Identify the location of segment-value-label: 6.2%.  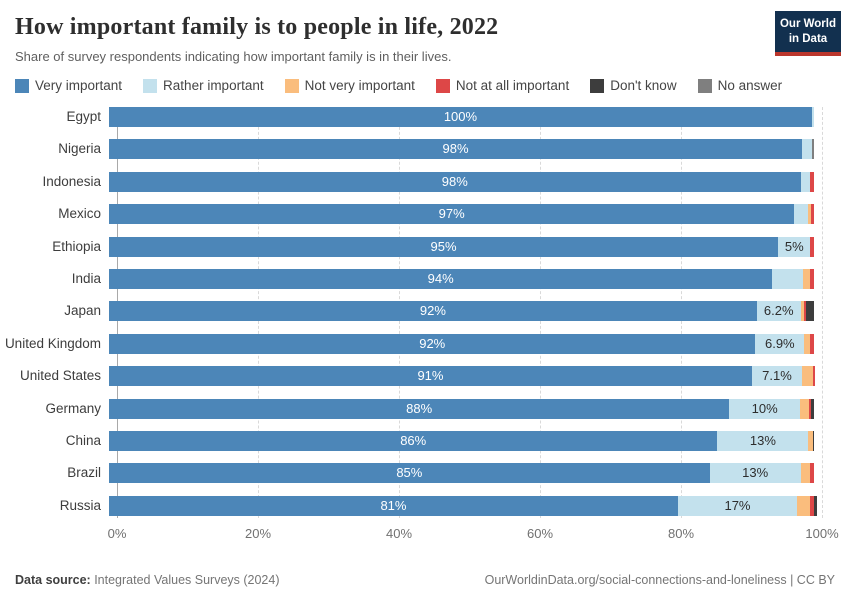
(778, 311).